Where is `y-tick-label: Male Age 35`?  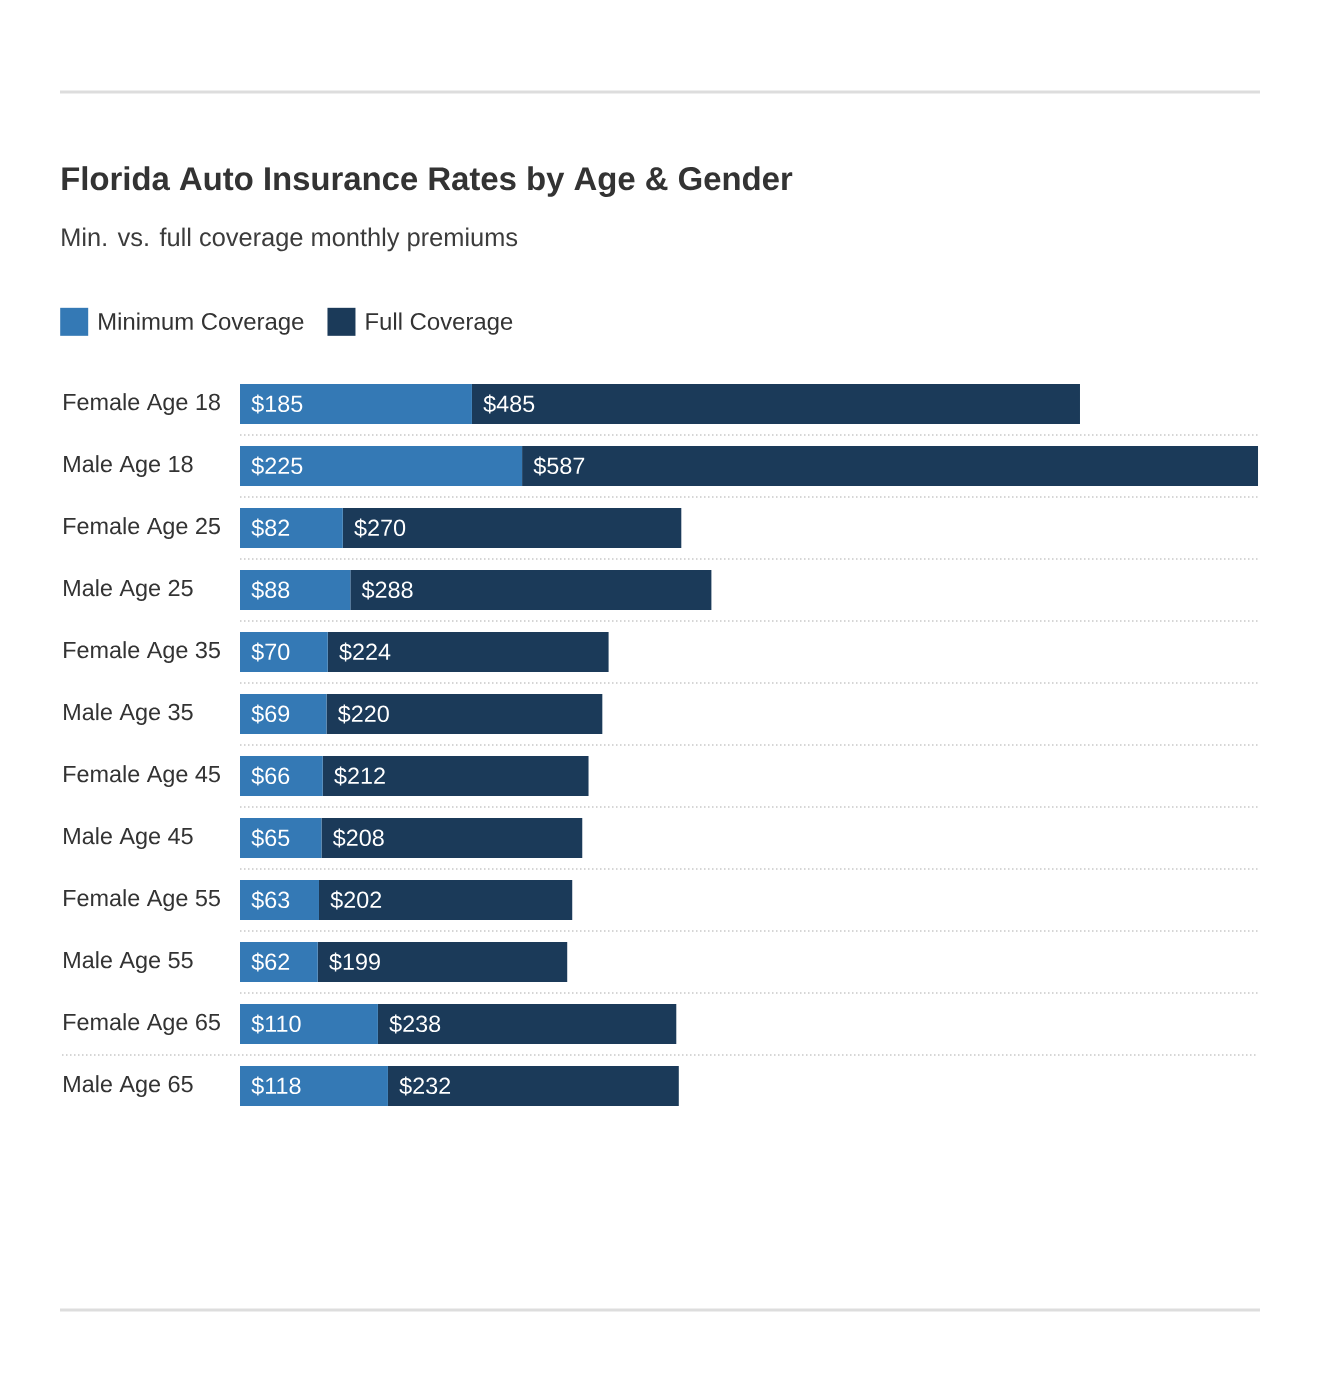 y-tick-label: Male Age 35 is located at coordinates (128, 714).